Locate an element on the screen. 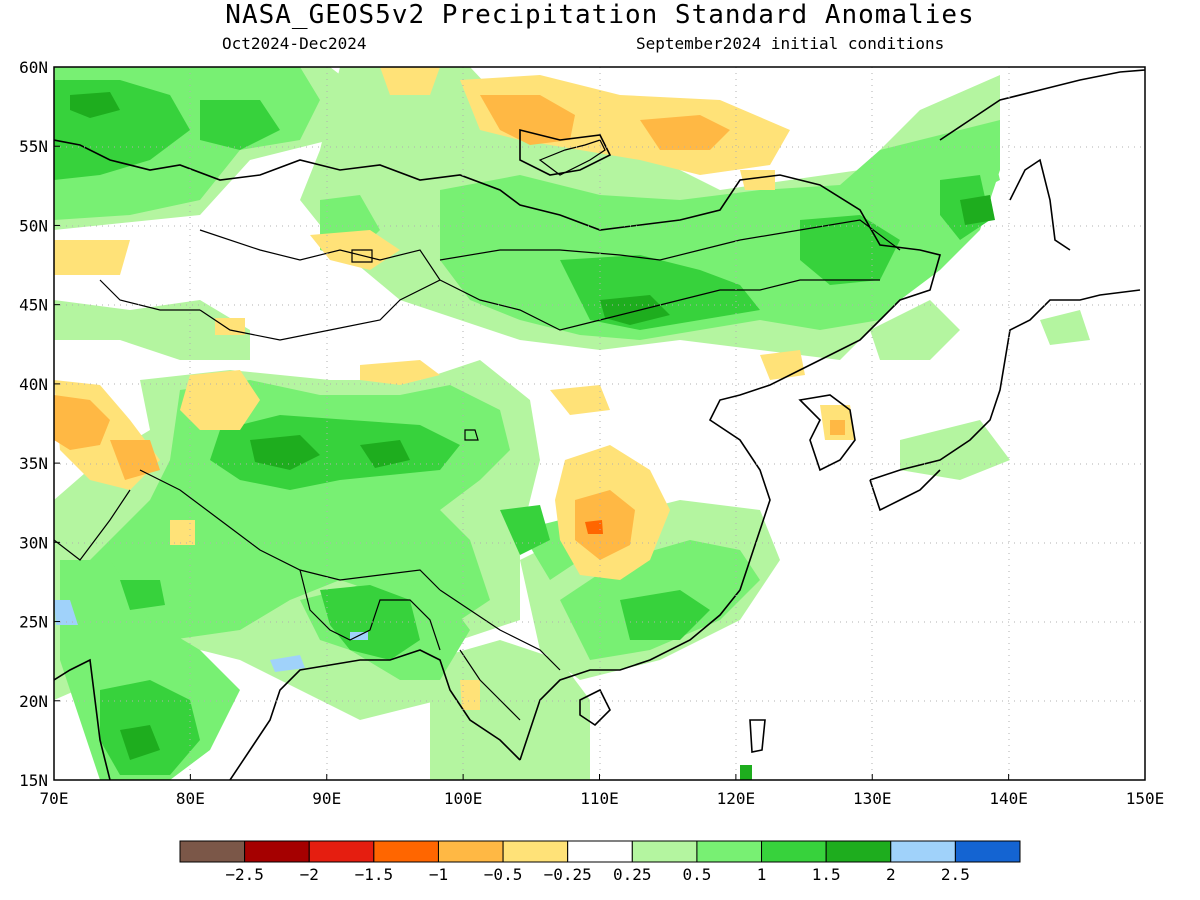  colorbar-label: −0.5 is located at coordinates (503, 874).